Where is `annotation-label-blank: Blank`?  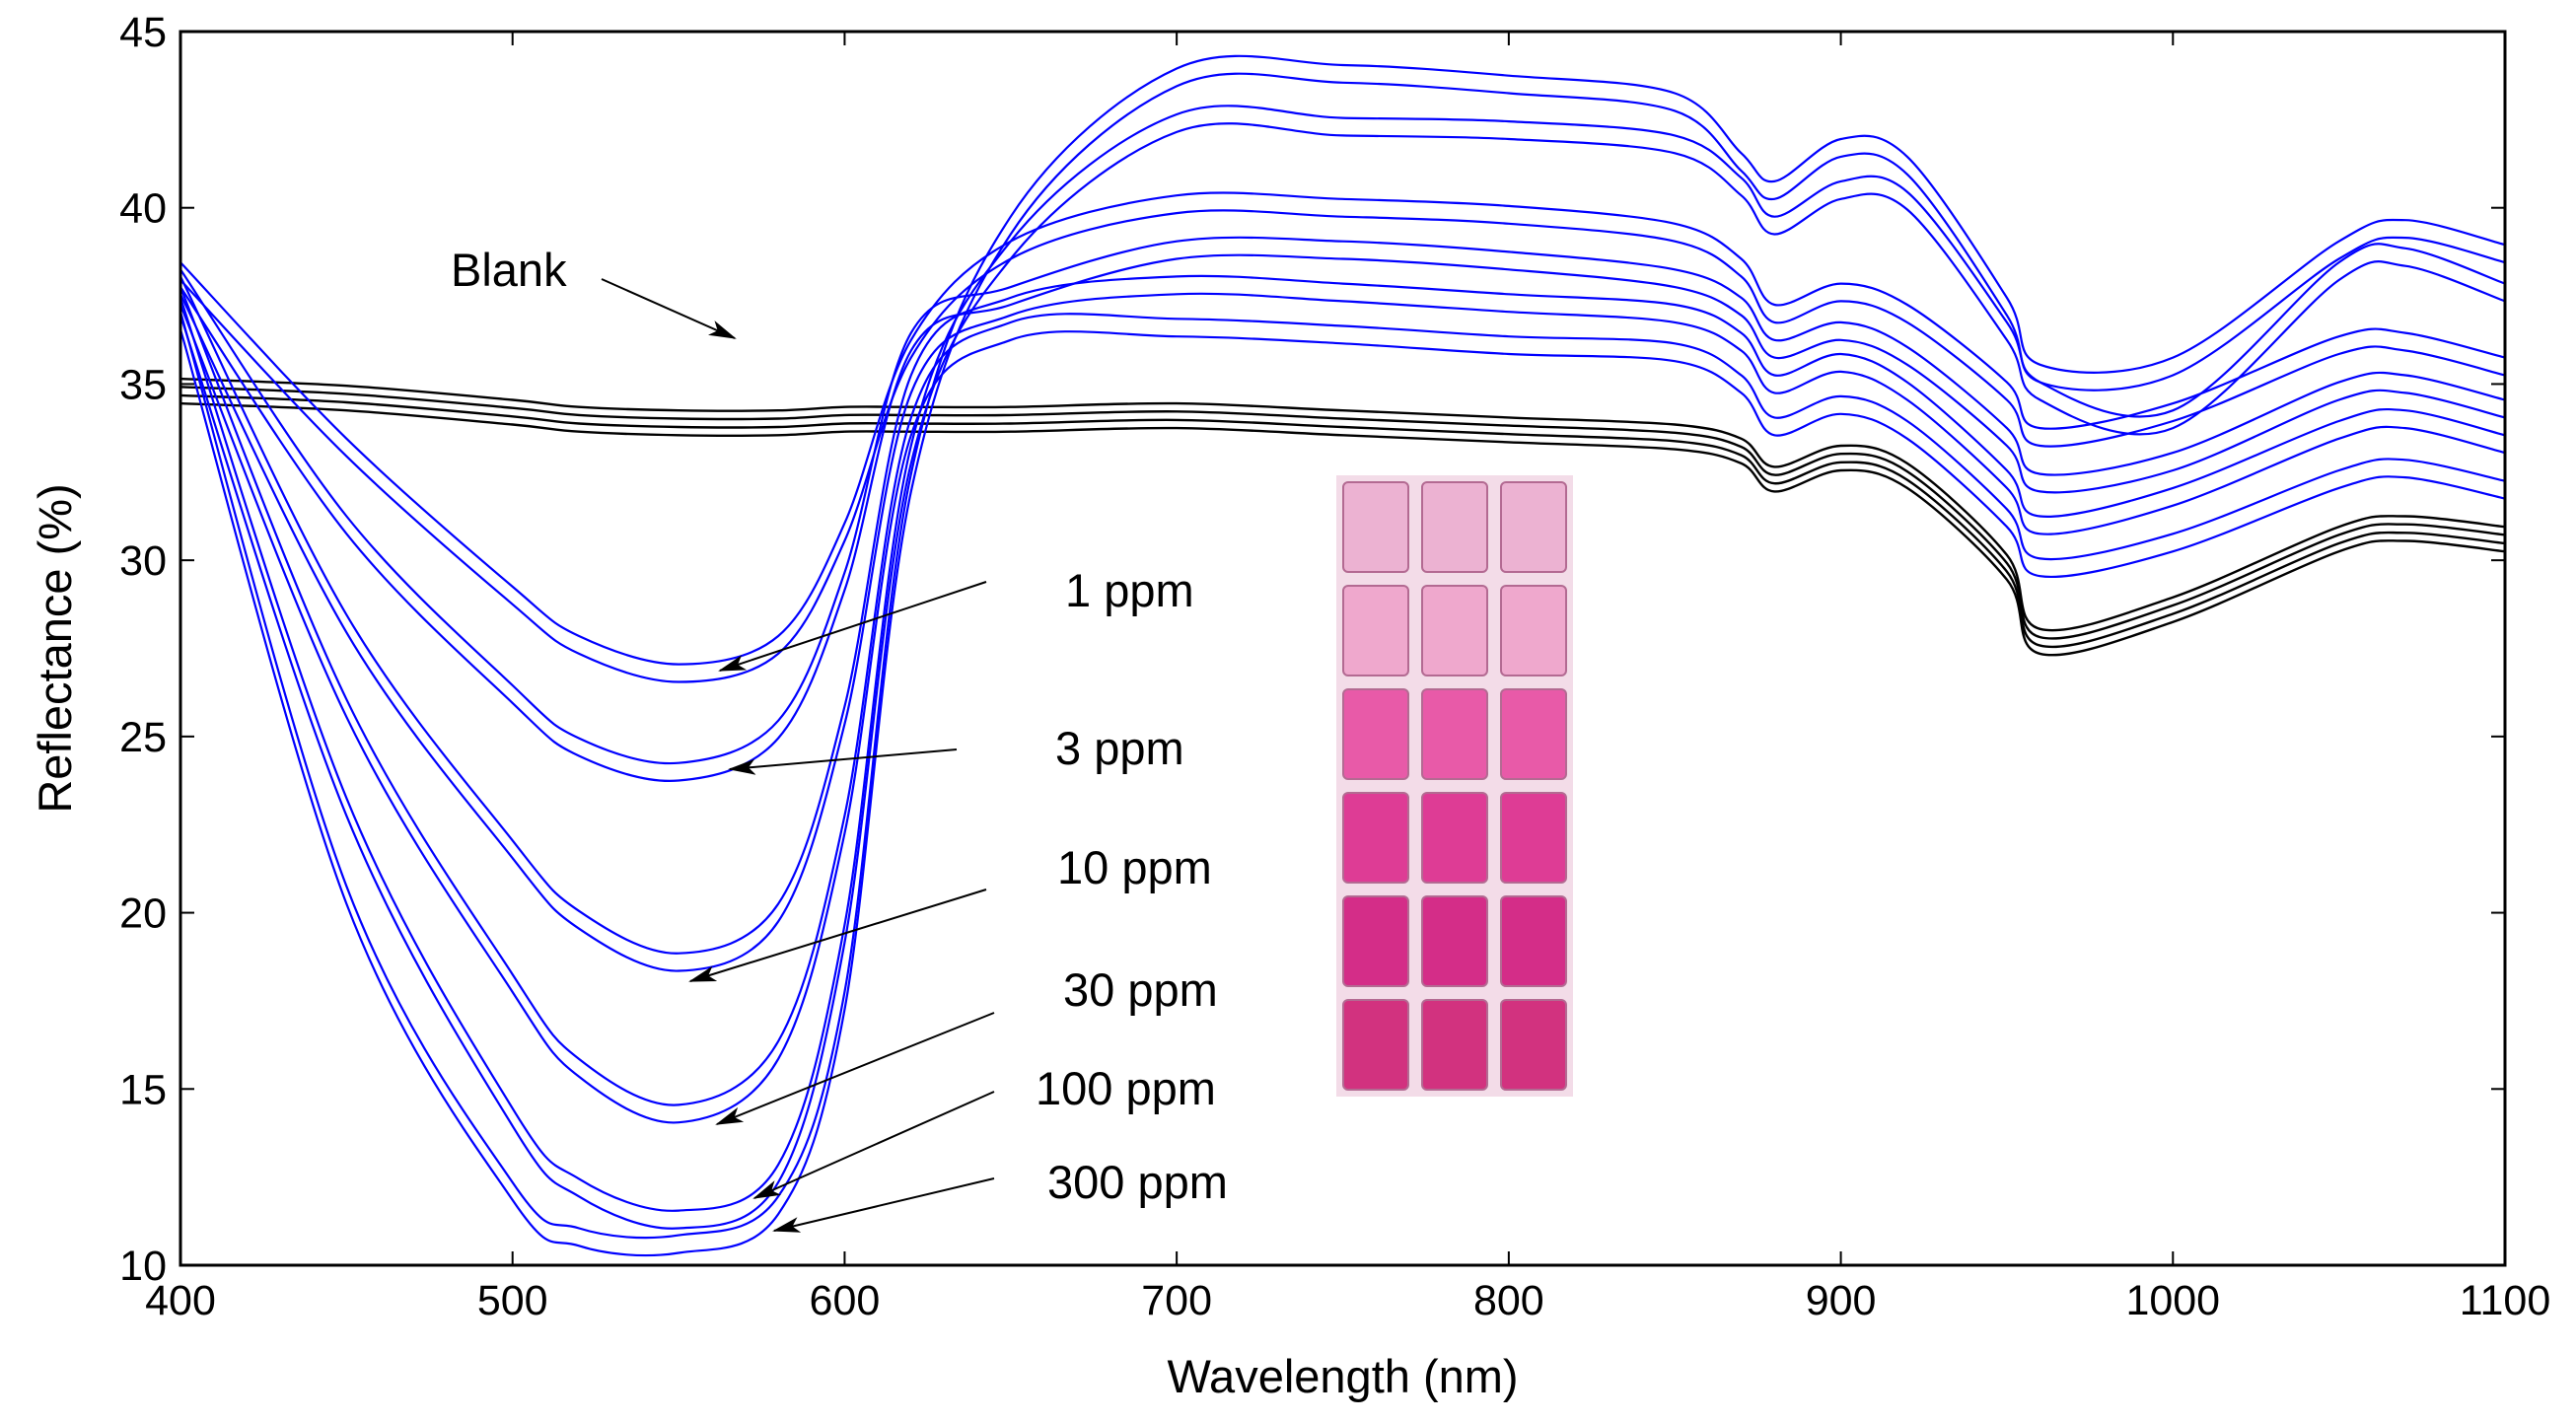
annotation-label-blank: Blank is located at coordinates (509, 270).